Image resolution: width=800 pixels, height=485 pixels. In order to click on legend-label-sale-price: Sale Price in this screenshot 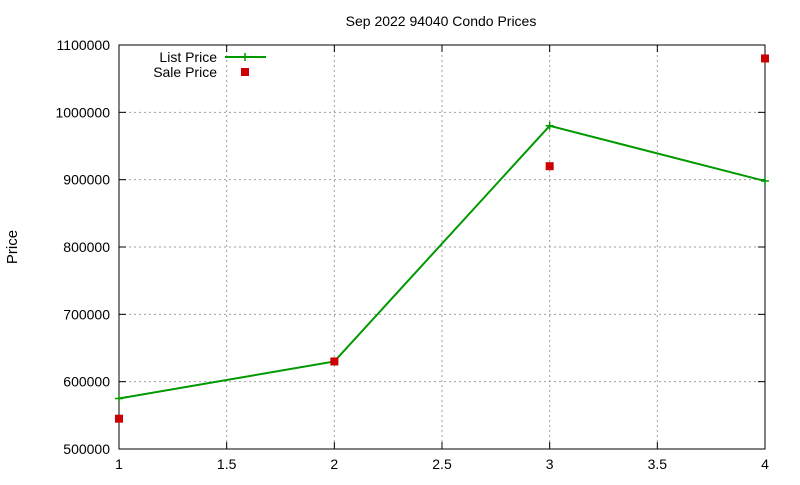, I will do `click(185, 72)`.